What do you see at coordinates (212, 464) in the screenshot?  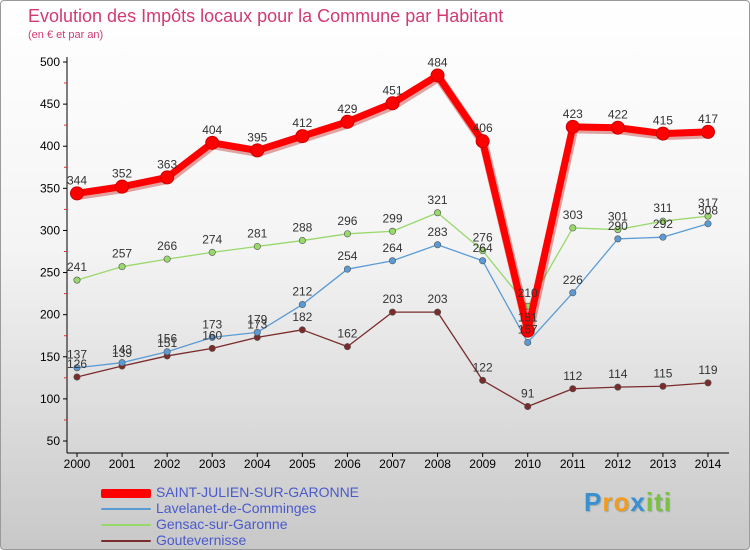 I see `x-tick-label: 2003` at bounding box center [212, 464].